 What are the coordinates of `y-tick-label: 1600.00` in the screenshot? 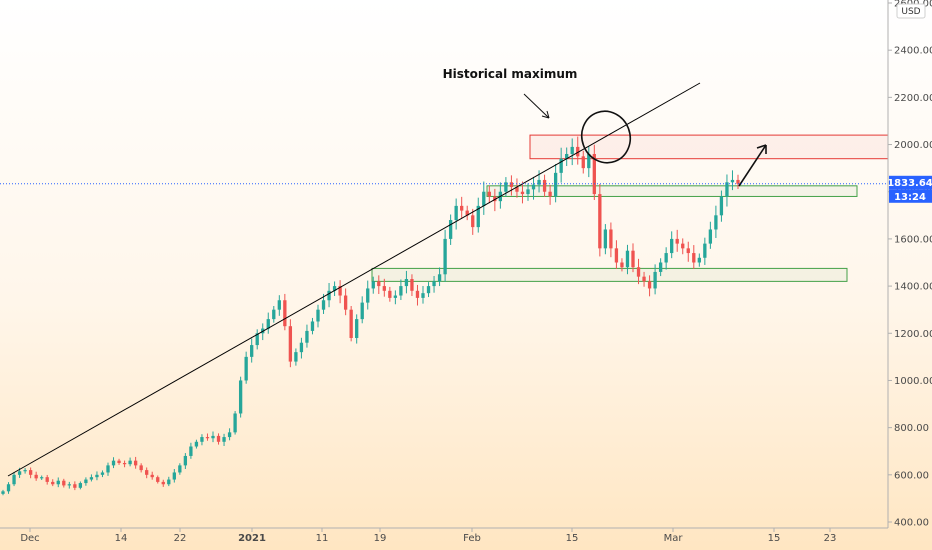 It's located at (913, 239).